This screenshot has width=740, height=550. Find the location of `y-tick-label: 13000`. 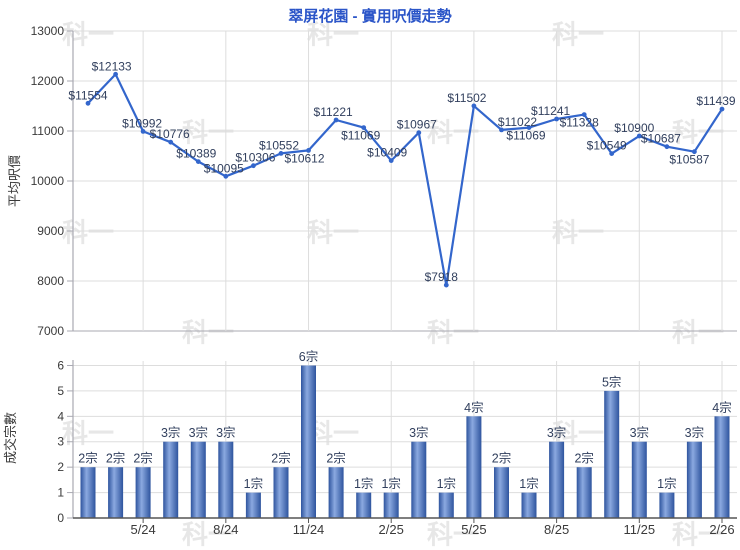

y-tick-label: 13000 is located at coordinates (48, 31).